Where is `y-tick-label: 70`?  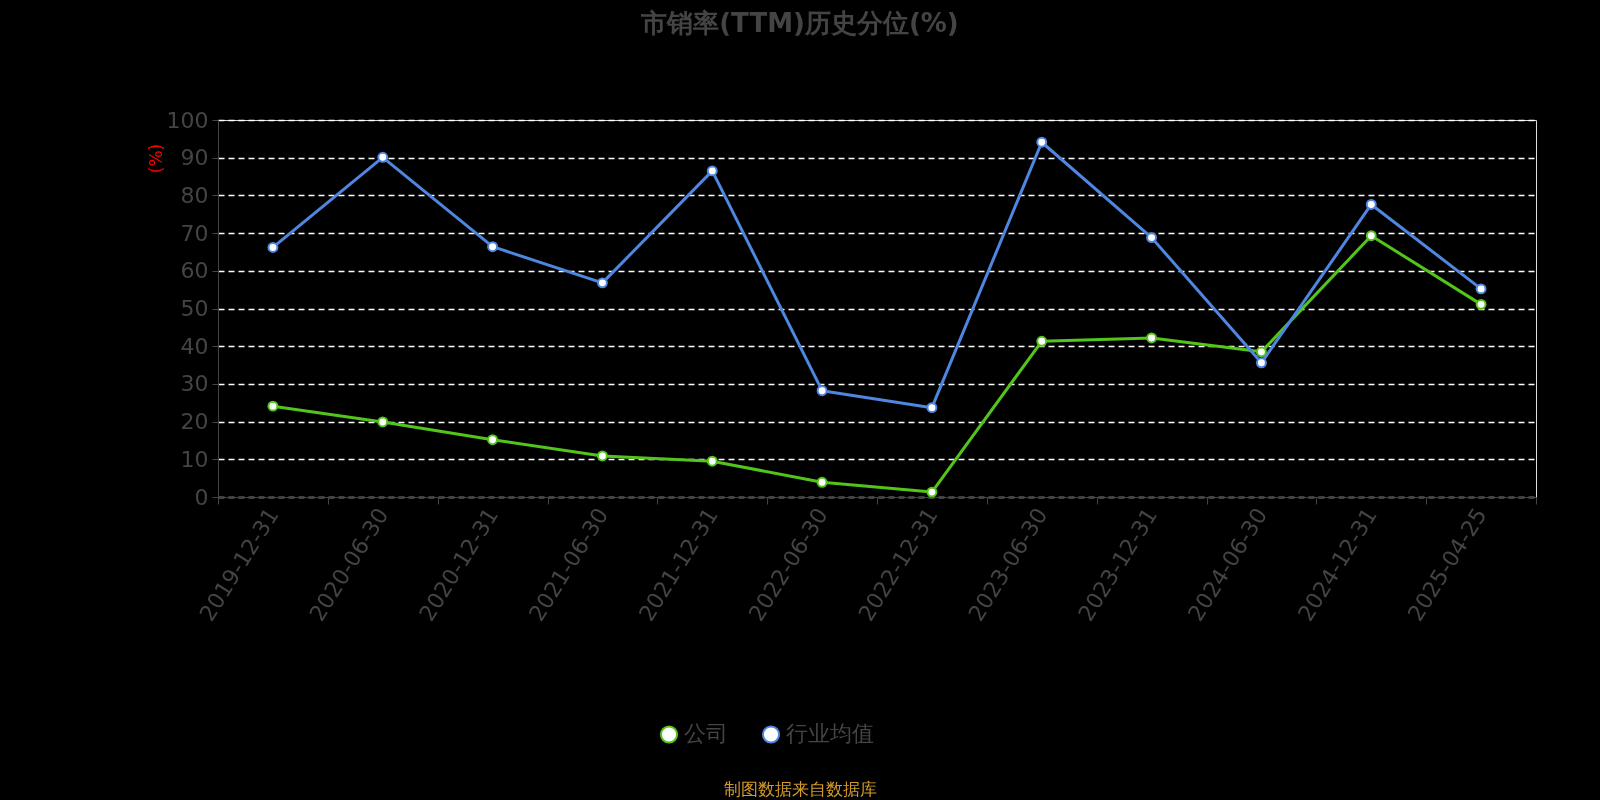
y-tick-label: 70 is located at coordinates (194, 233).